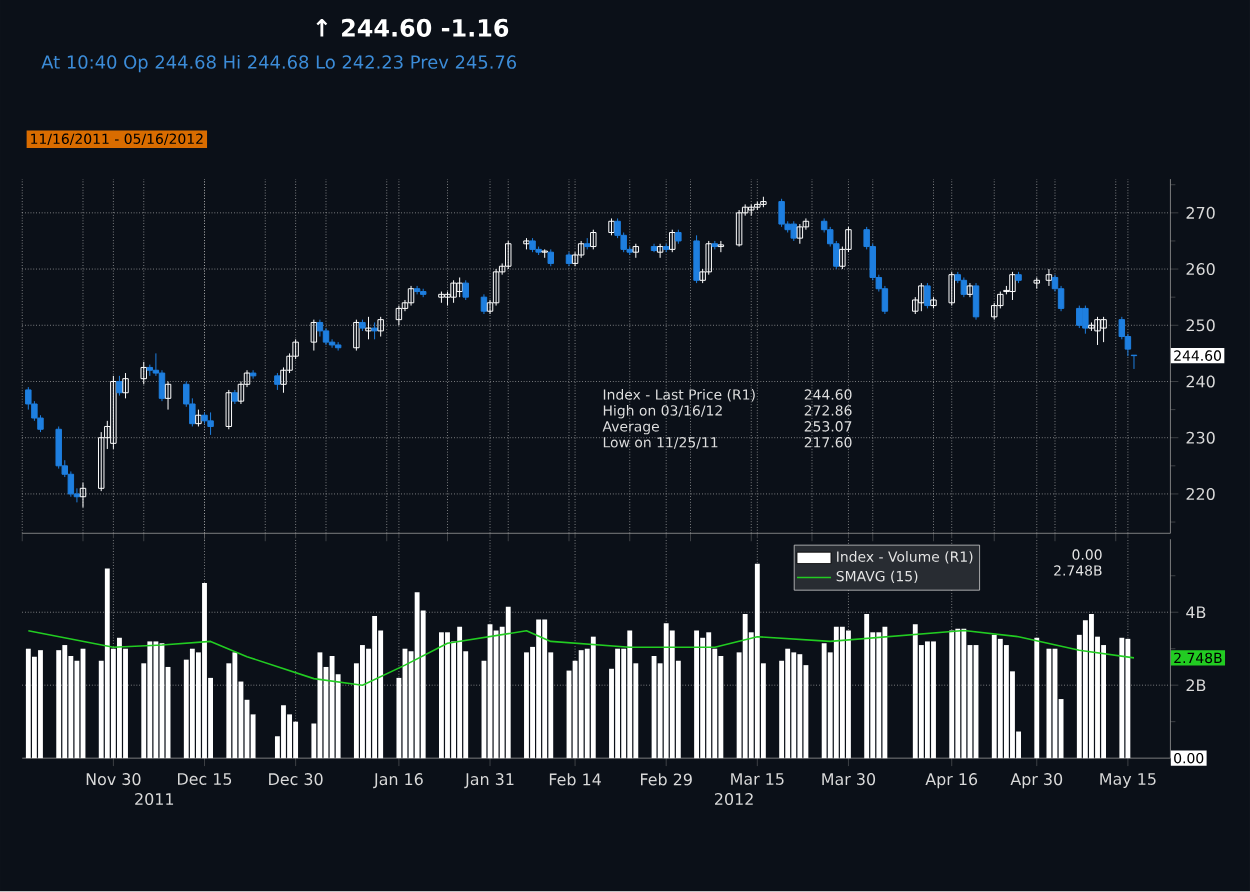 The width and height of the screenshot is (1250, 892). I want to click on chart-title: ↑ 244.60 -1.16, so click(412, 28).